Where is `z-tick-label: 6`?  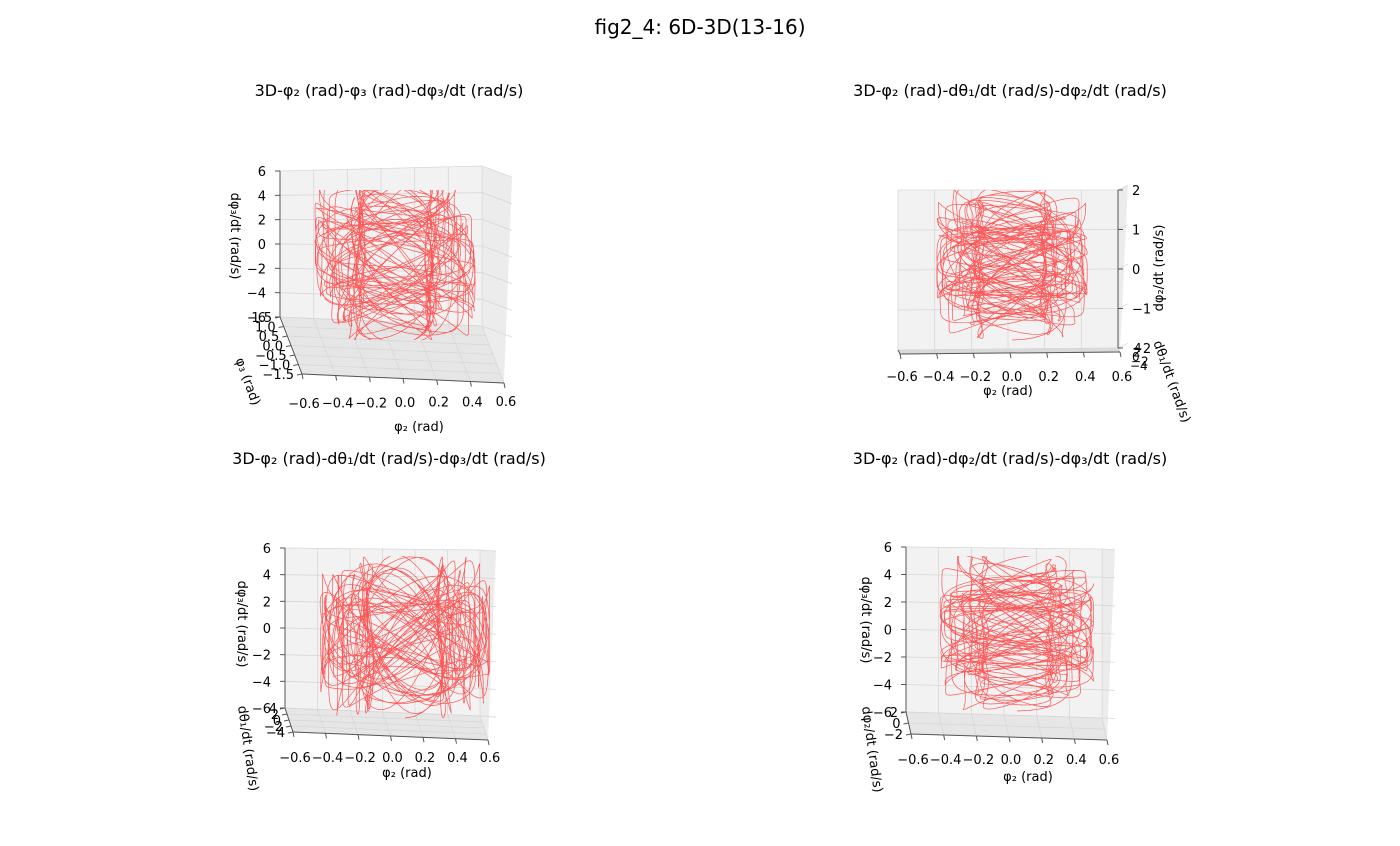 z-tick-label: 6 is located at coordinates (888, 548).